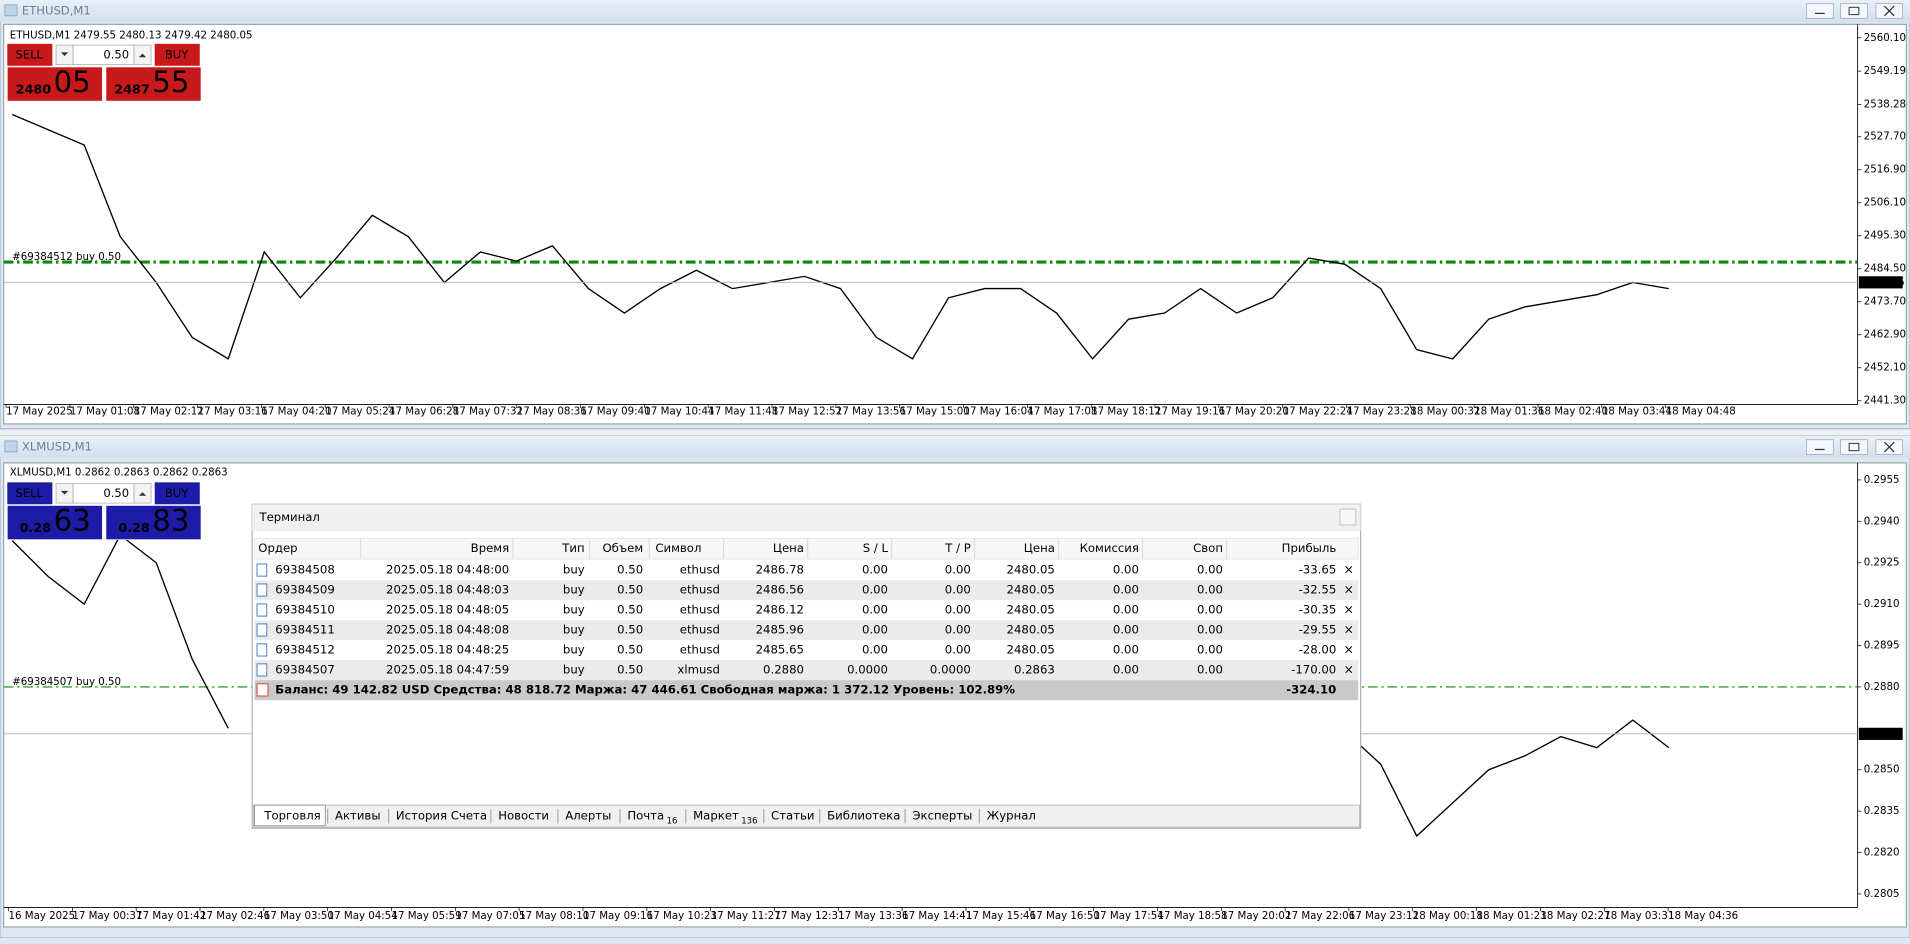 This screenshot has width=1910, height=944. I want to click on cell: 2025.05.18 04:48:25, so click(447, 649).